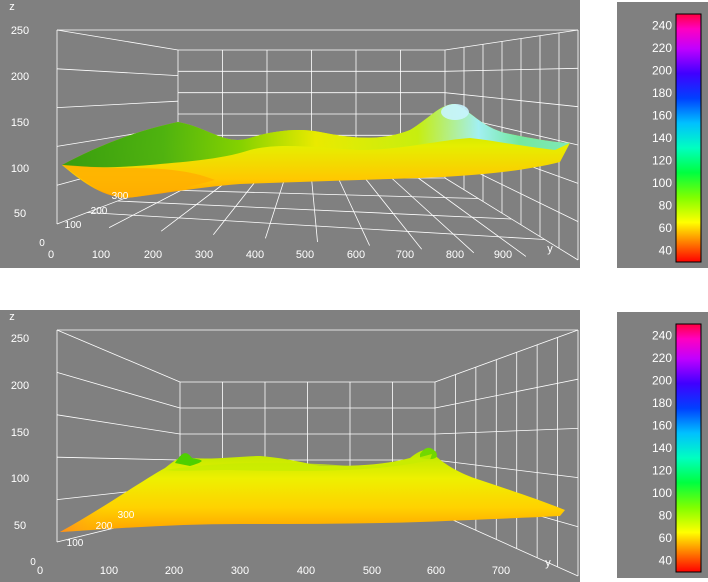 The image size is (708, 582). Describe the element at coordinates (455, 112) in the screenshot. I see `surface-peak-highlight` at that location.